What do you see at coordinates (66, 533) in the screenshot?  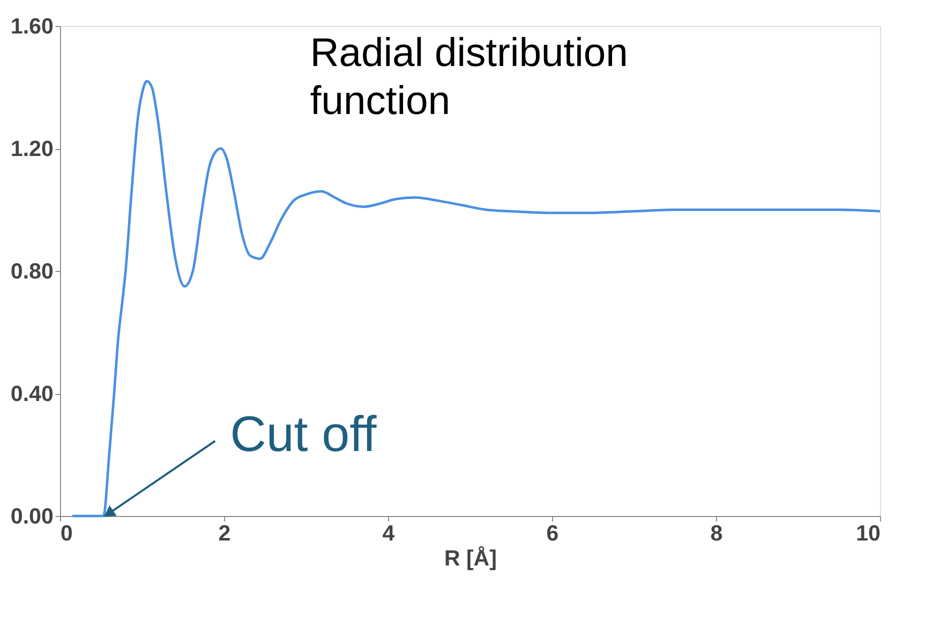 I see `x-tick-label: 0` at bounding box center [66, 533].